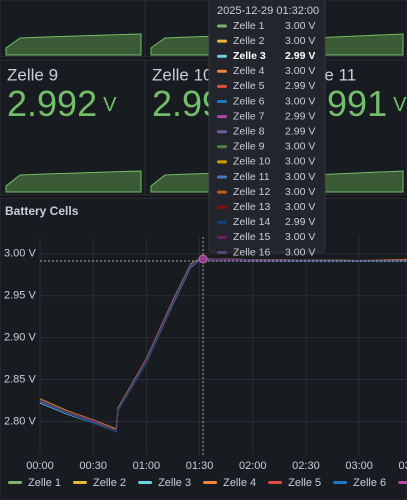 This screenshot has width=407, height=500. I want to click on y-tick-label: 2.80 V, so click(20, 421).